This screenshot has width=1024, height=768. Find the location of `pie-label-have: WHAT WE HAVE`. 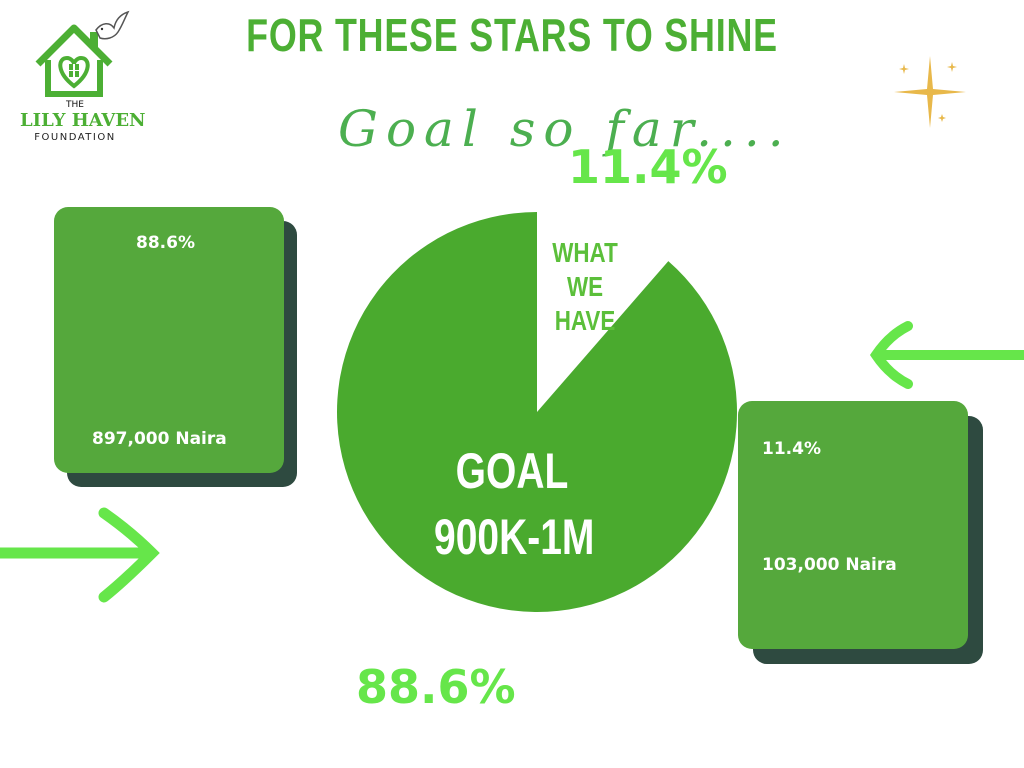

pie-label-have: WHAT WE HAVE is located at coordinates (585, 287).